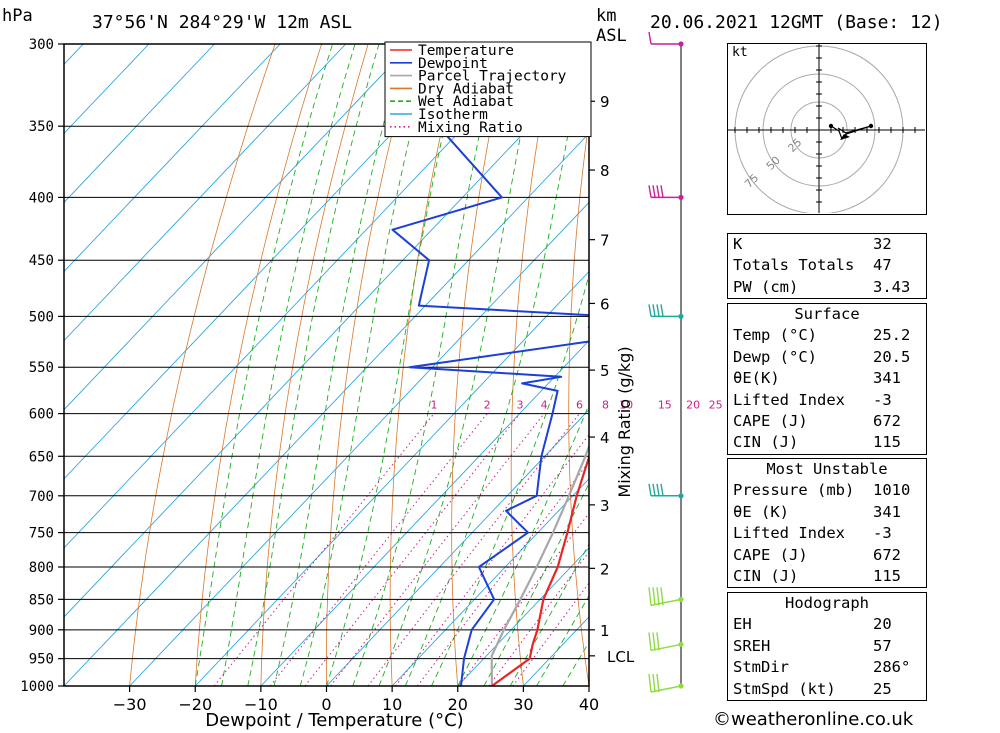 The height and width of the screenshot is (733, 1000). Describe the element at coordinates (41, 497) in the screenshot. I see `pressure-tick-label: 700` at that location.